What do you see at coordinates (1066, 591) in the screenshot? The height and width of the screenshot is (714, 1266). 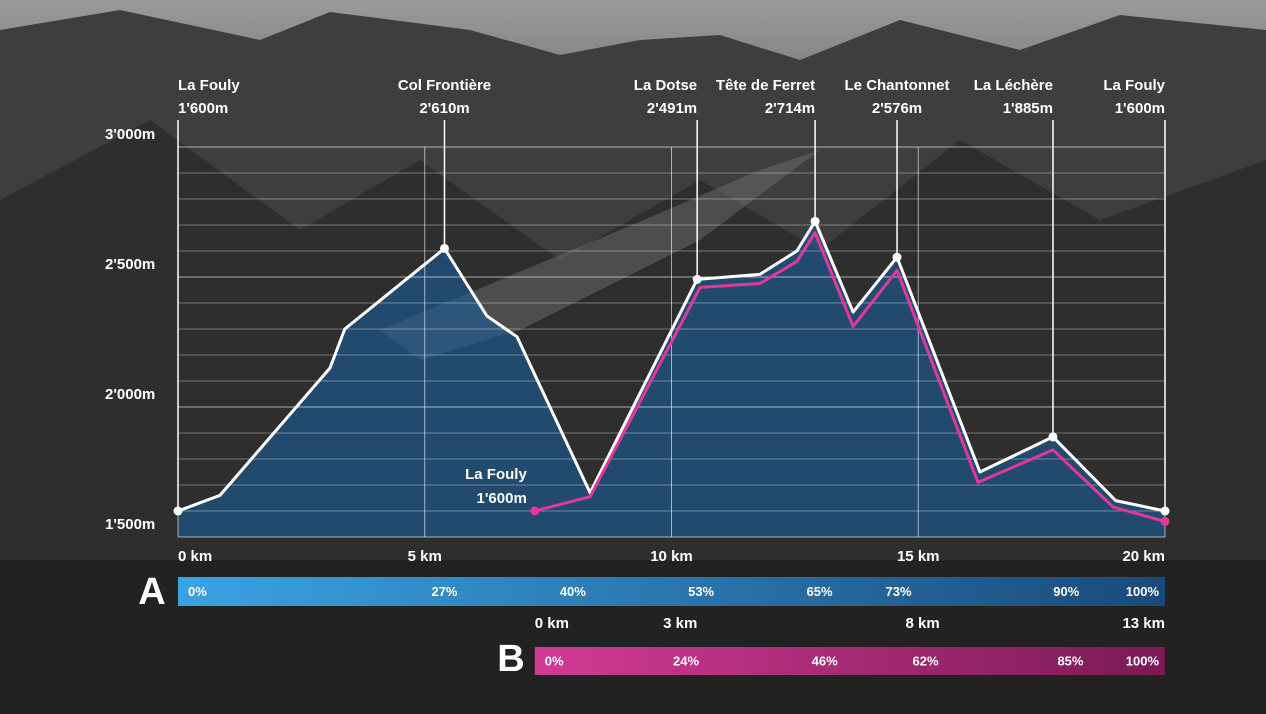 I see `progress-label: 90%` at bounding box center [1066, 591].